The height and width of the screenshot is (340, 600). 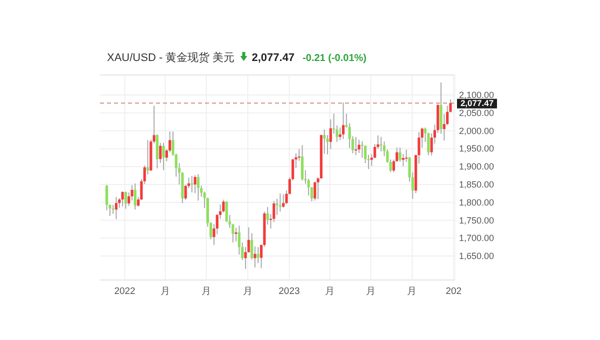 I want to click on y-tick-label: 1,750.00, so click(x=476, y=220).